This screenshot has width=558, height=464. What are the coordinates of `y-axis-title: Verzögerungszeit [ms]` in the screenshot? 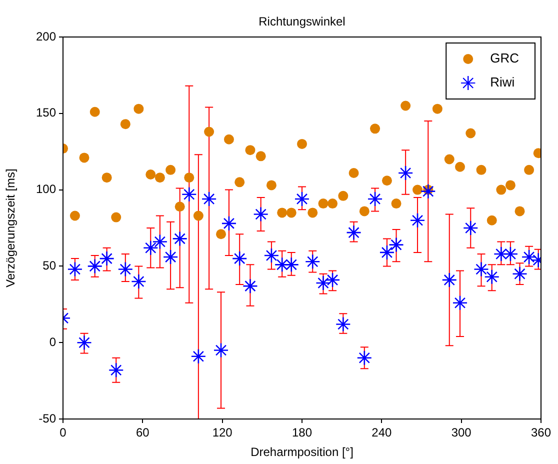 It's located at (11, 228).